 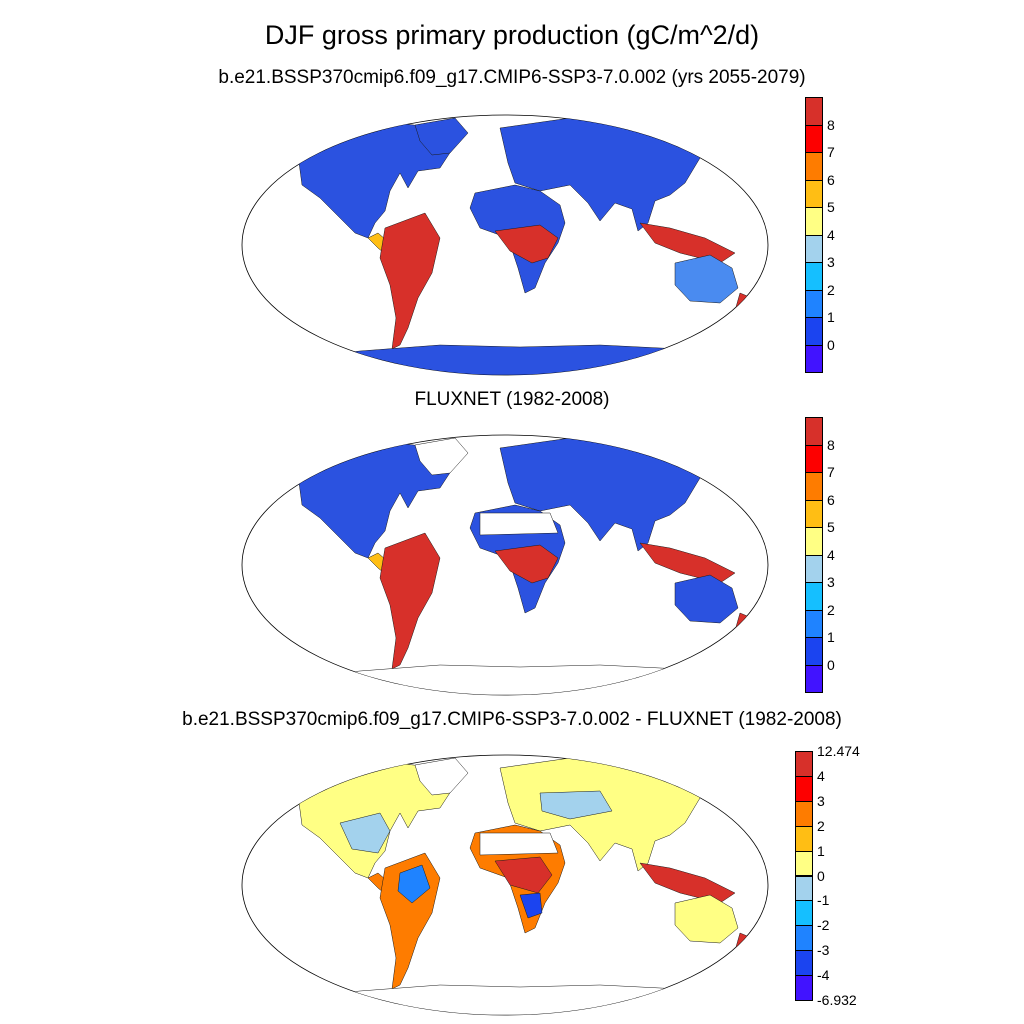 I want to click on panel-2-subtitle: FLUXNET (1982-2008), so click(x=512, y=399).